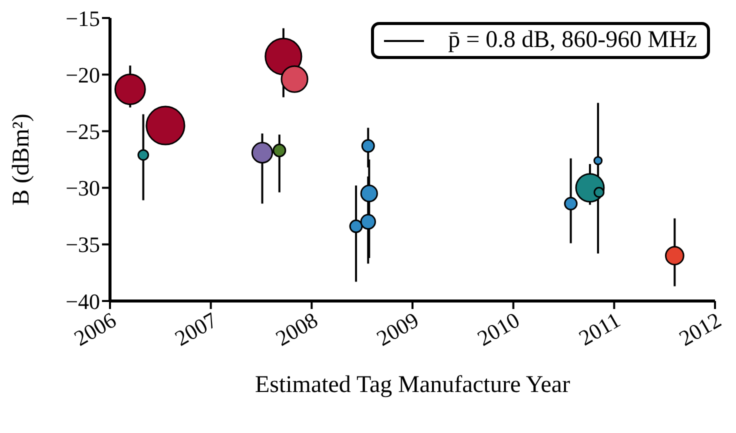 The width and height of the screenshot is (736, 433). Describe the element at coordinates (572, 40) in the screenshot. I see `legend-label: p̄ = 0.8 dB, 860-960 MHz` at that location.